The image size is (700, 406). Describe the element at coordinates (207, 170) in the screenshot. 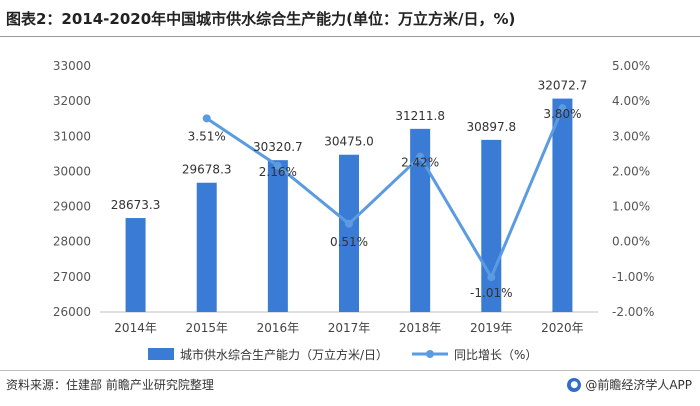

I see `bar-value-label: 29678.3` at that location.